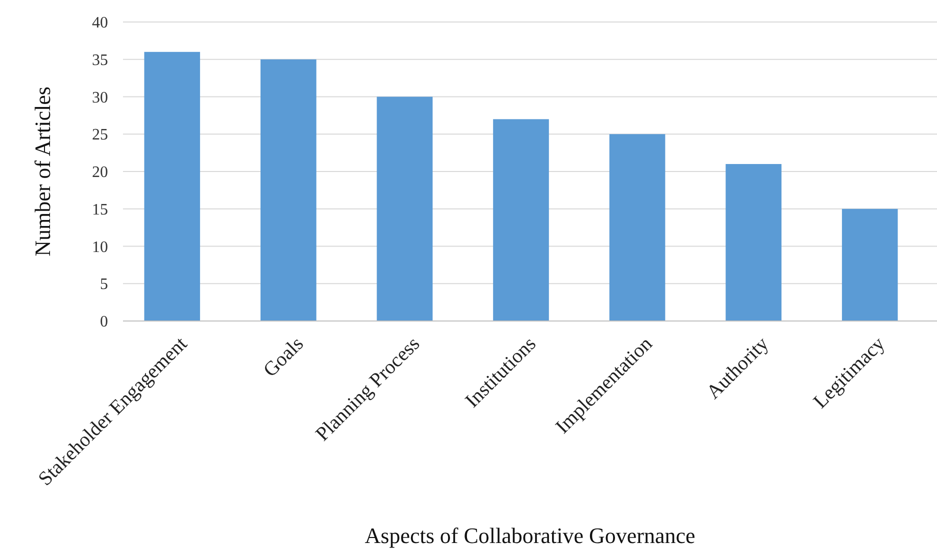 This screenshot has height=552, width=937. I want to click on y-tick-label: 5, so click(104, 285).